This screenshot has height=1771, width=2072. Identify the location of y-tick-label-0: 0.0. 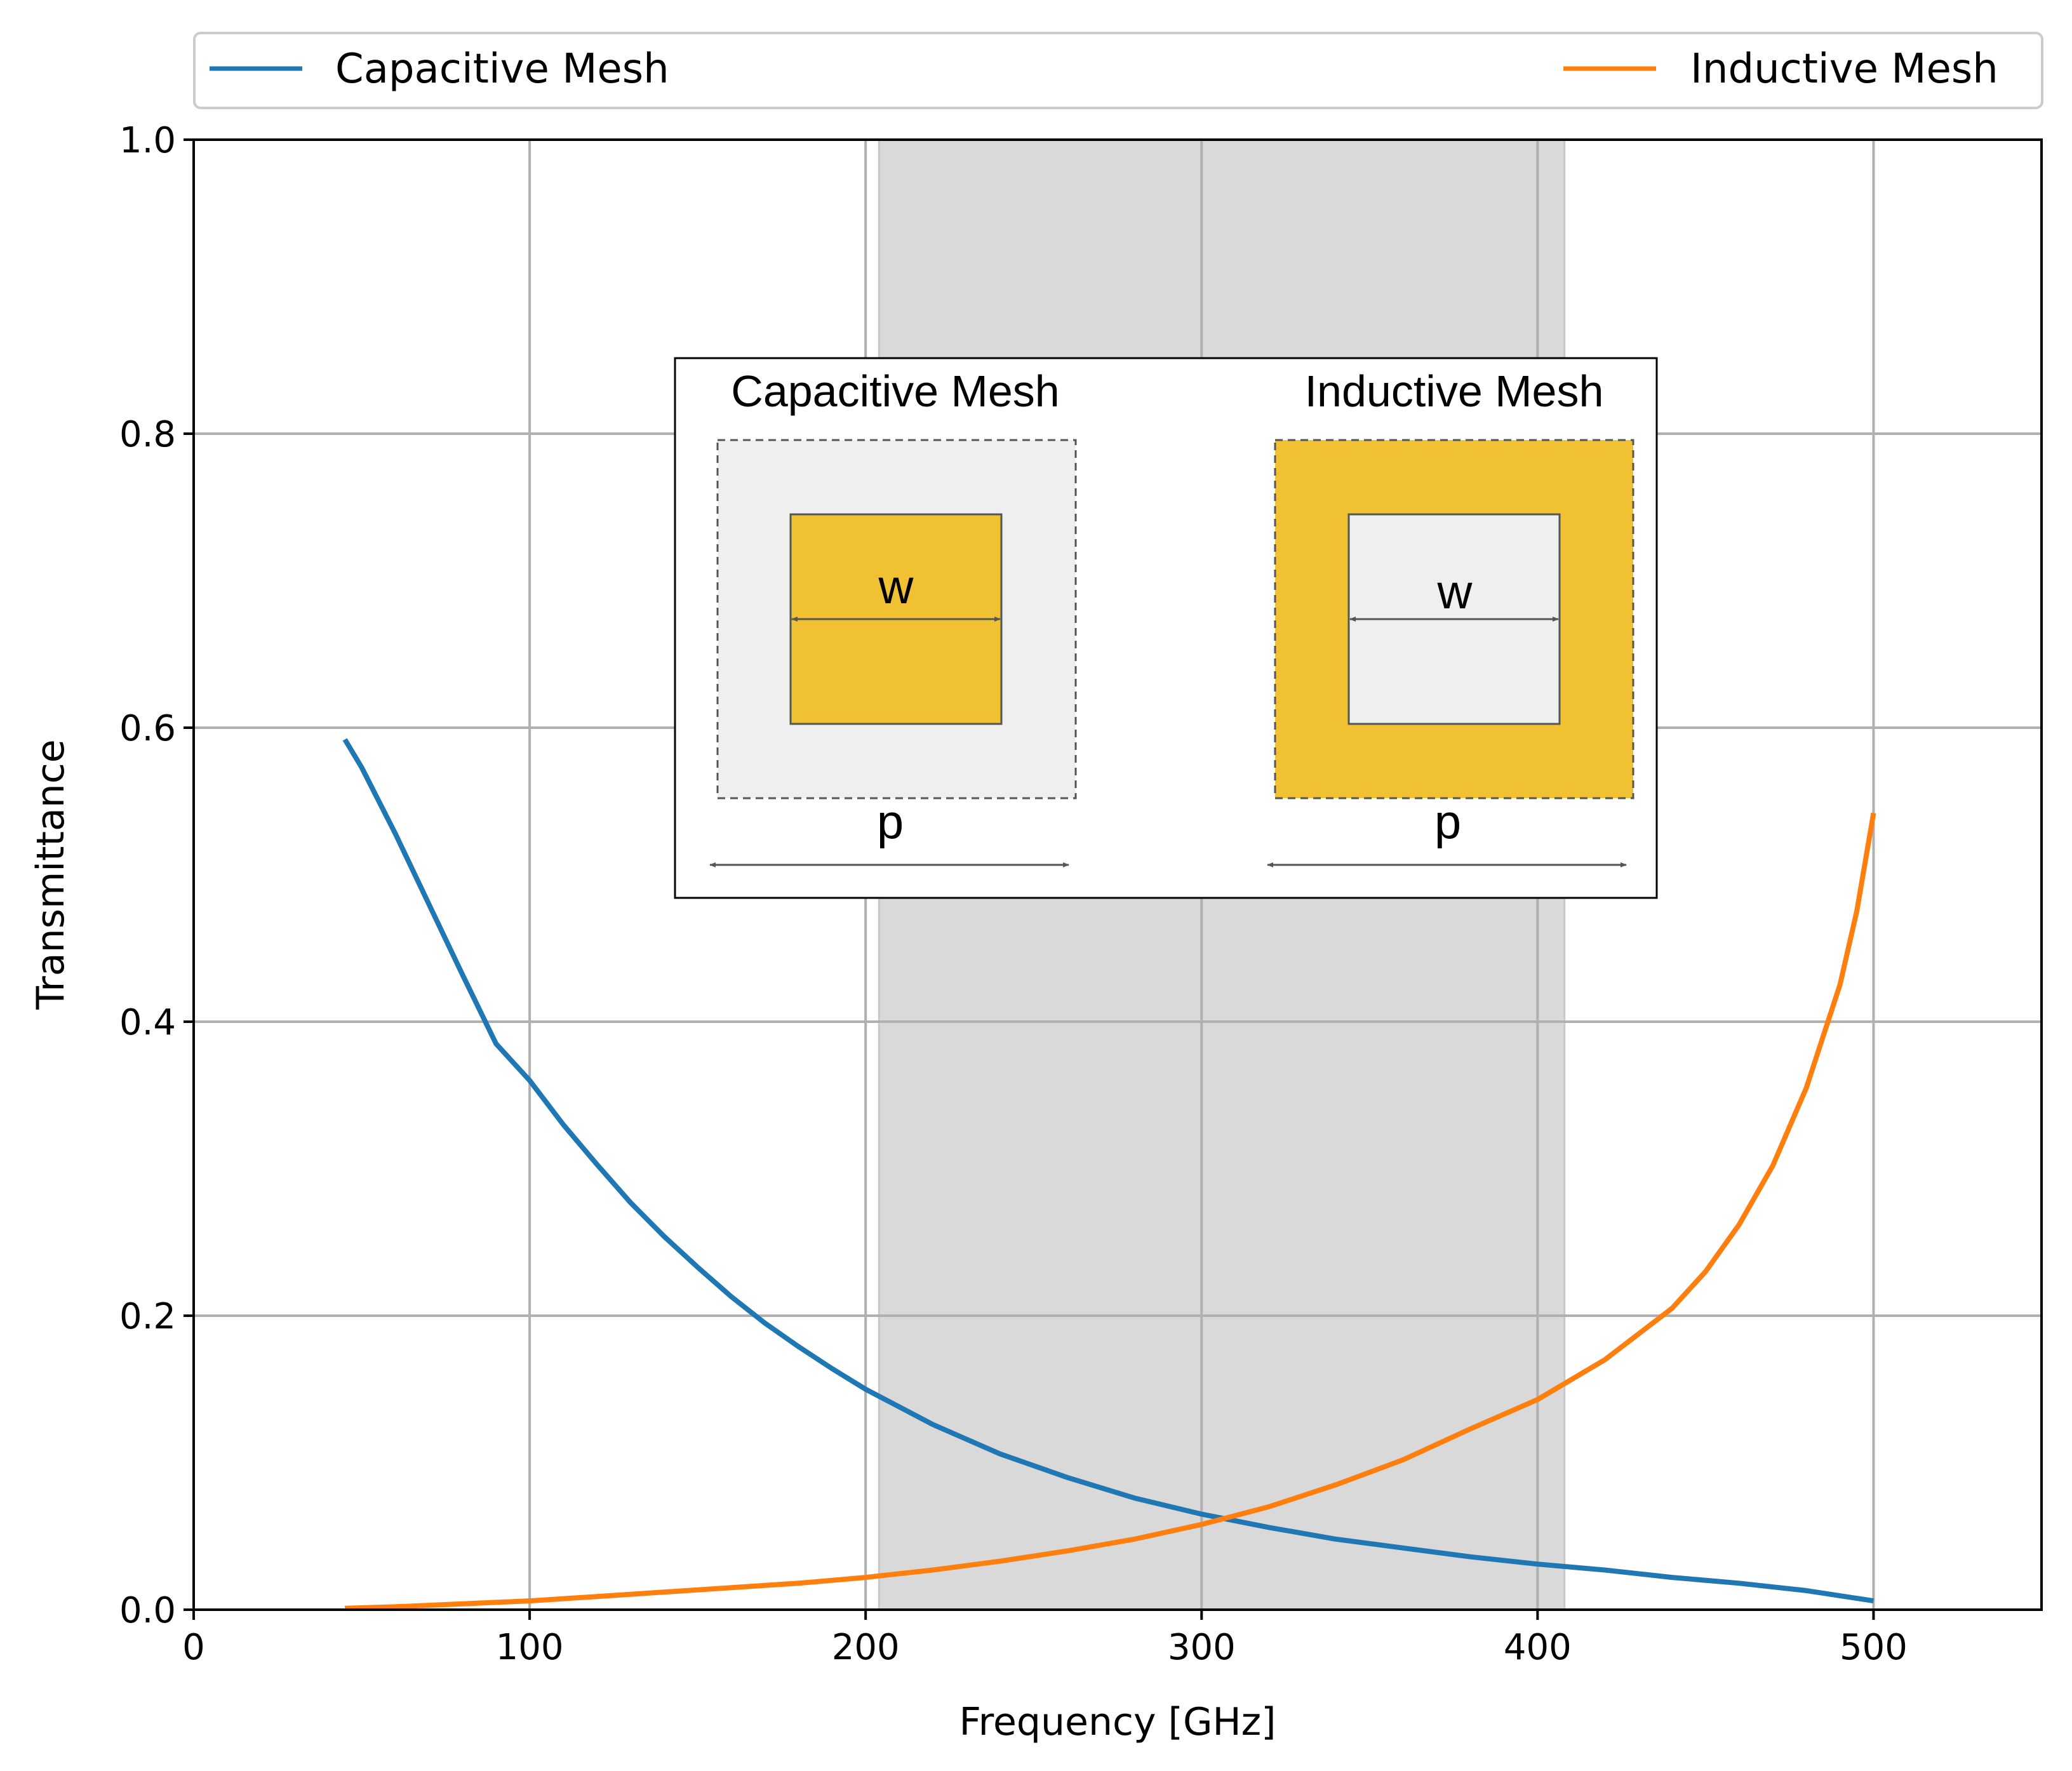
(147, 1611).